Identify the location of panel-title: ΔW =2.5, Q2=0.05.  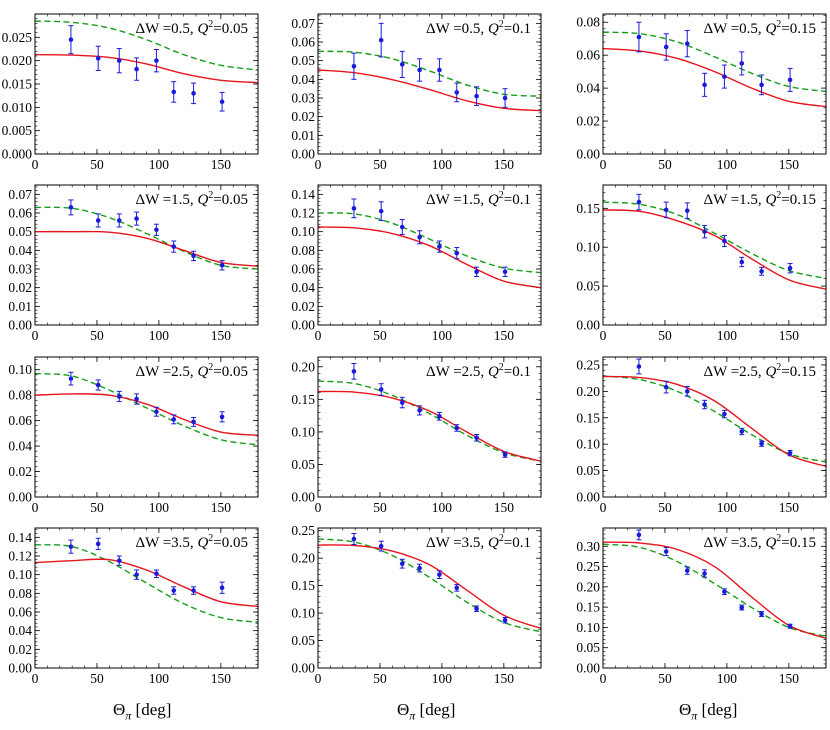
(191, 371).